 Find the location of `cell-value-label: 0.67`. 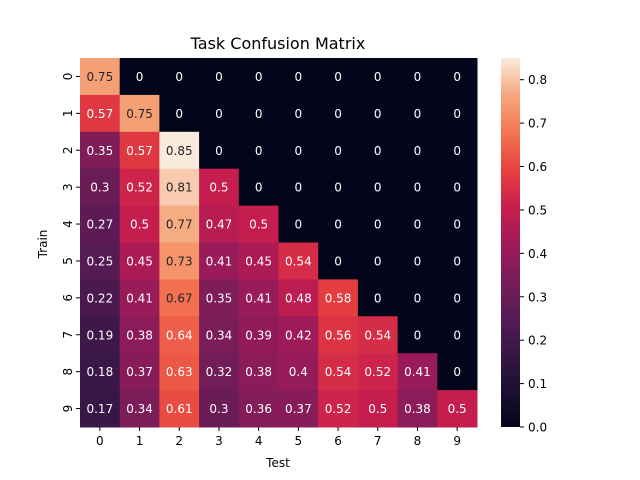

cell-value-label: 0.67 is located at coordinates (179, 298).